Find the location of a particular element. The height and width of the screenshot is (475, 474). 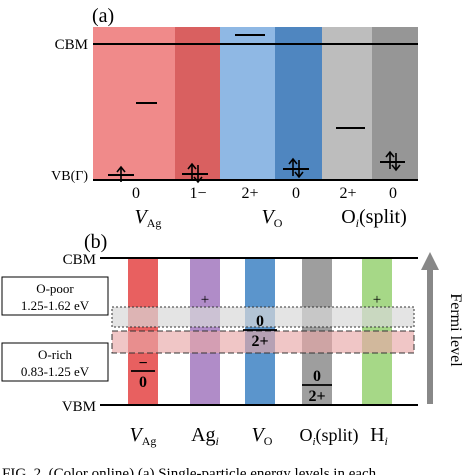

panel-b-defect-name-agi: Agi is located at coordinates (205, 436).